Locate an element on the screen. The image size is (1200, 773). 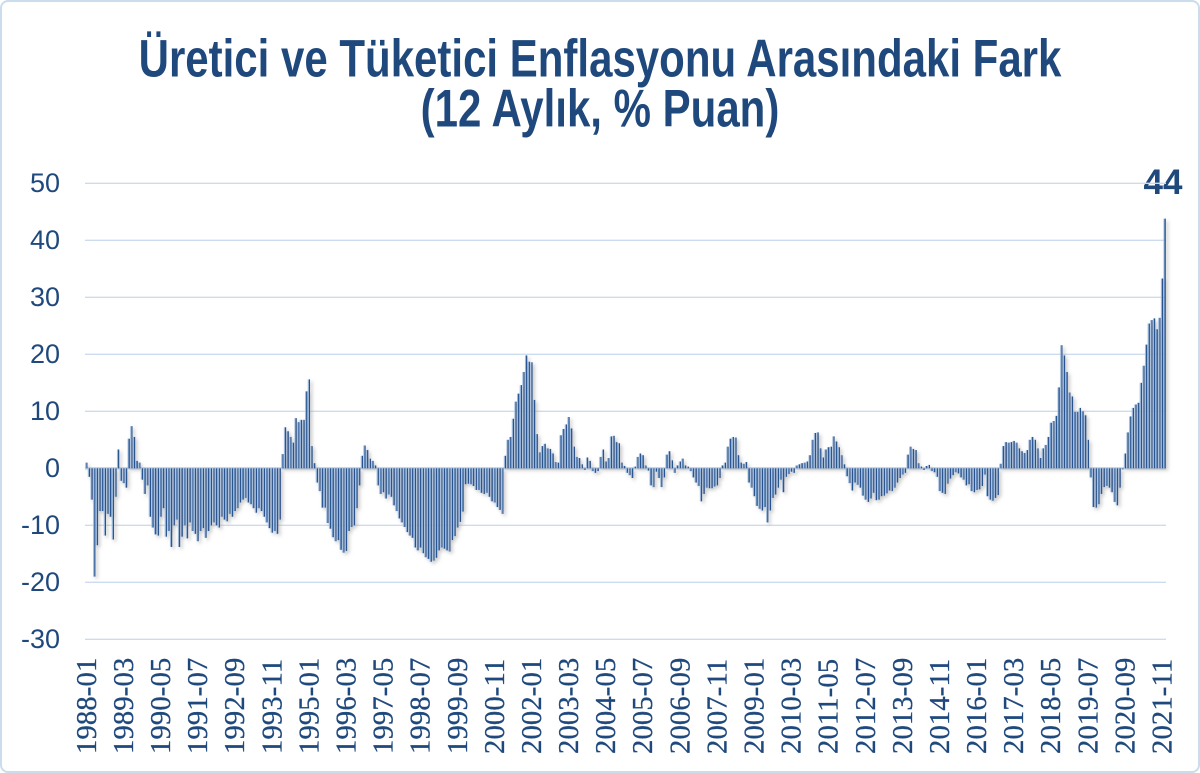
svg-text: 2012-07 is located at coordinates (866, 706).